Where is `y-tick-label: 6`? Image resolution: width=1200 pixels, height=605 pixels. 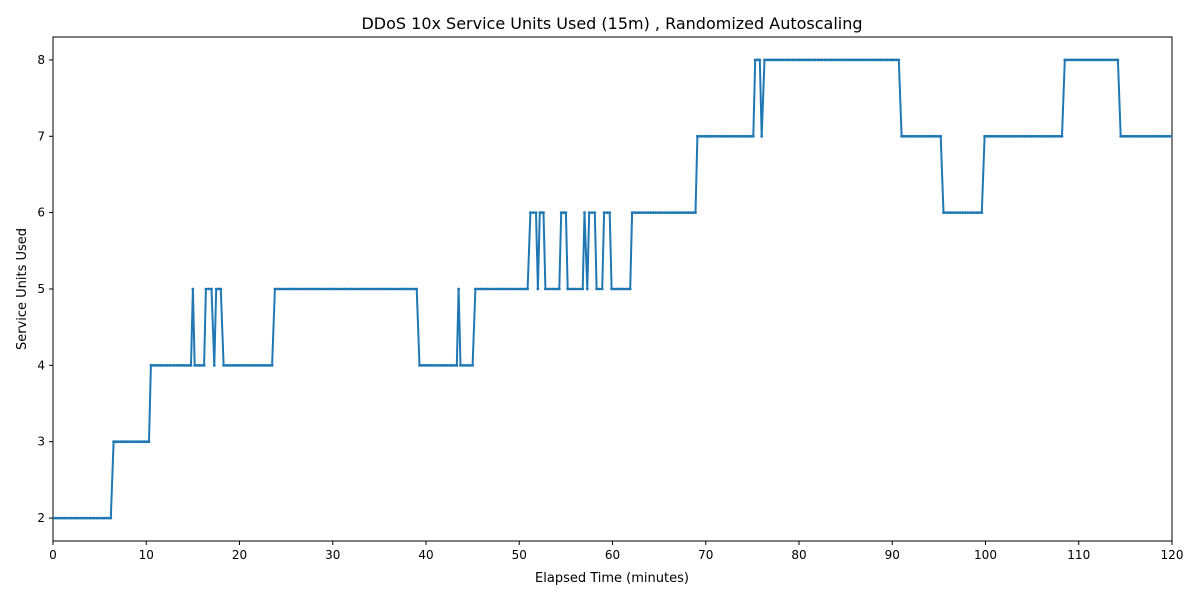 y-tick-label: 6 is located at coordinates (41, 213).